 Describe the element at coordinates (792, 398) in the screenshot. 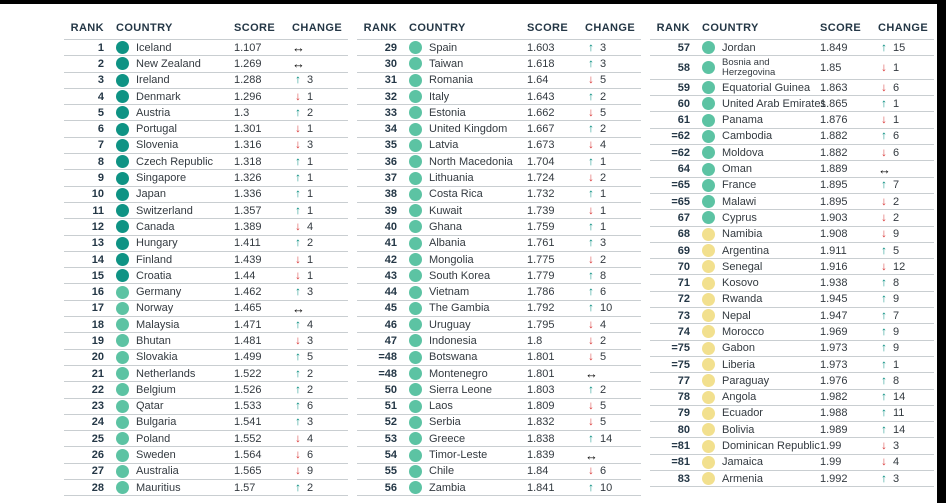

I see `table-row: 78 Angola 1.982 ↑ 14` at that location.